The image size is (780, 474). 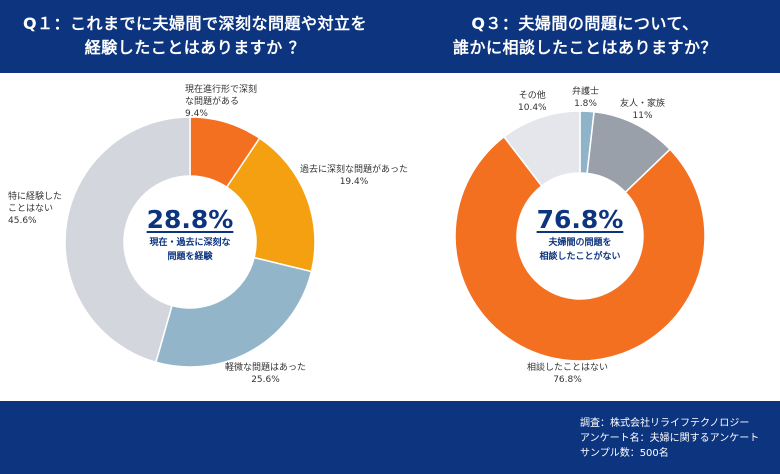 What do you see at coordinates (190, 219) in the screenshot?
I see `q1-center-value: 28.8%` at bounding box center [190, 219].